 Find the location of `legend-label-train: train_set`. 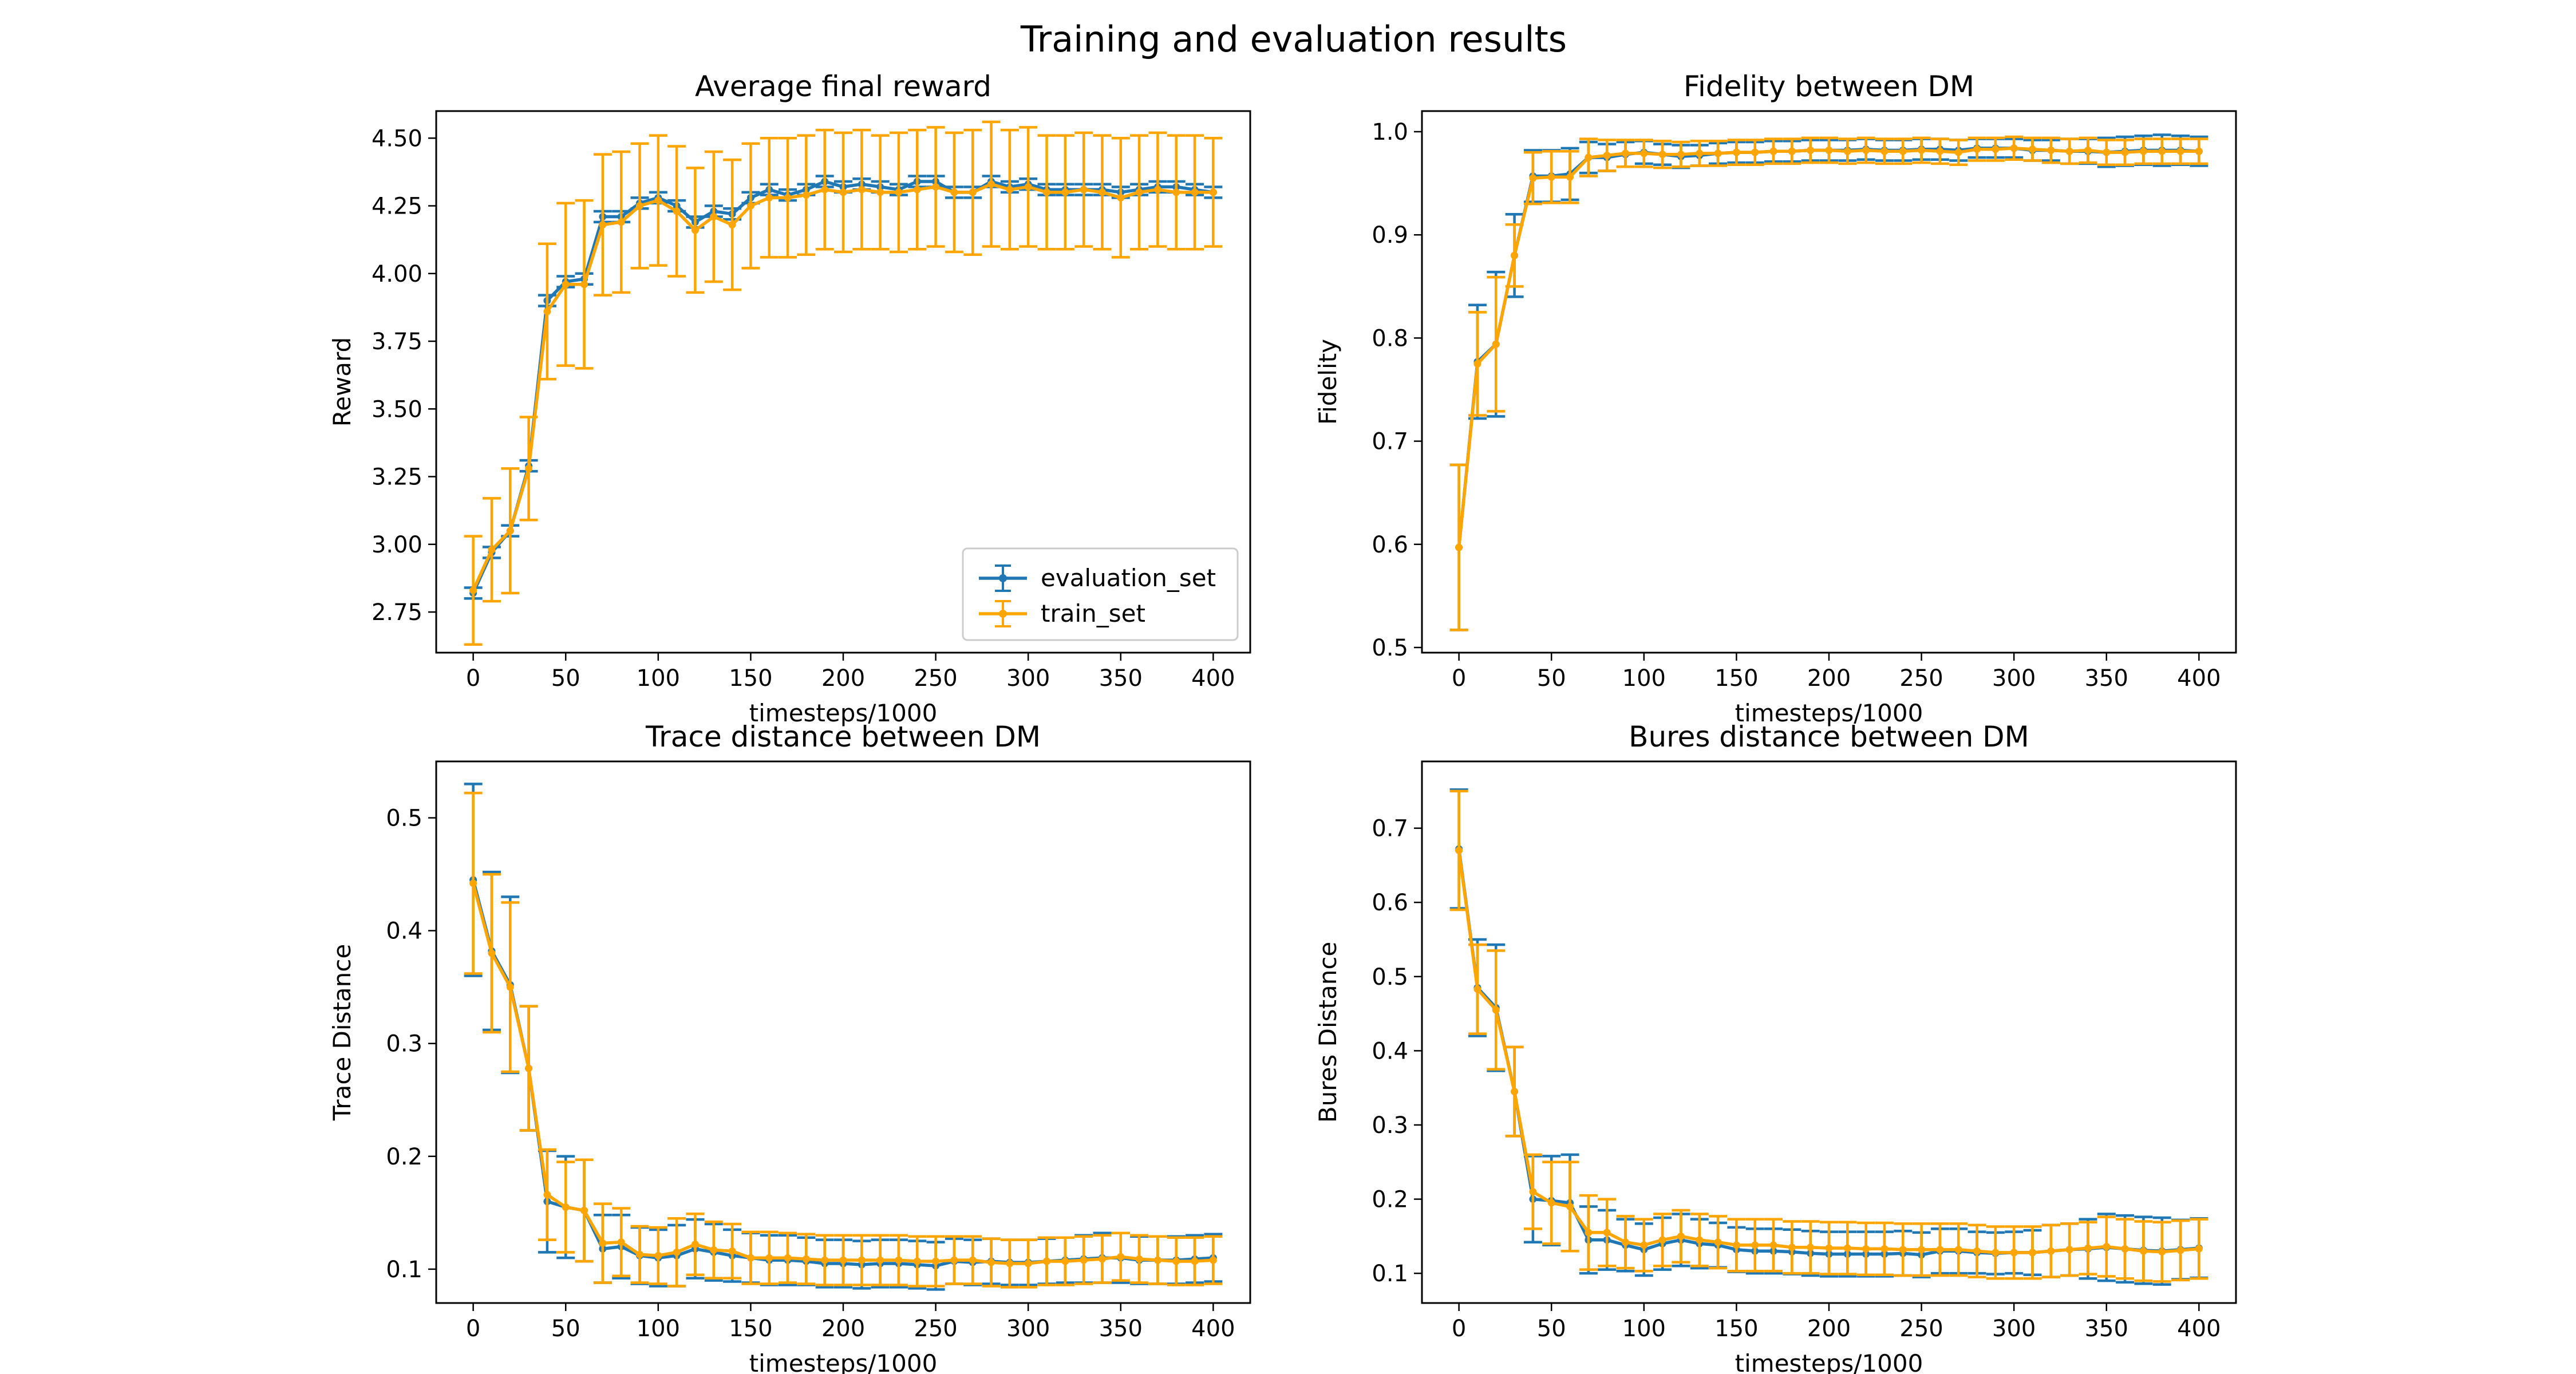

legend-label-train: train_set is located at coordinates (1093, 613).